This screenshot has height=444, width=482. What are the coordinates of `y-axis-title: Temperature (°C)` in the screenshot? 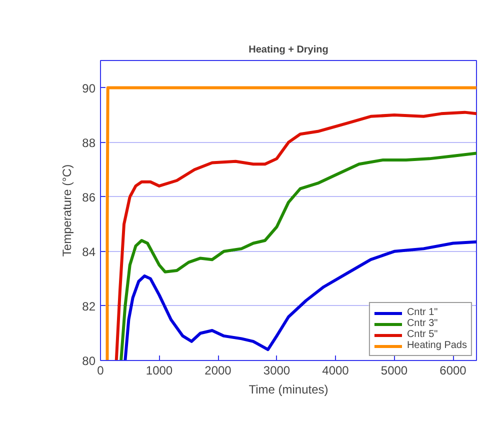 It's located at (67, 210).